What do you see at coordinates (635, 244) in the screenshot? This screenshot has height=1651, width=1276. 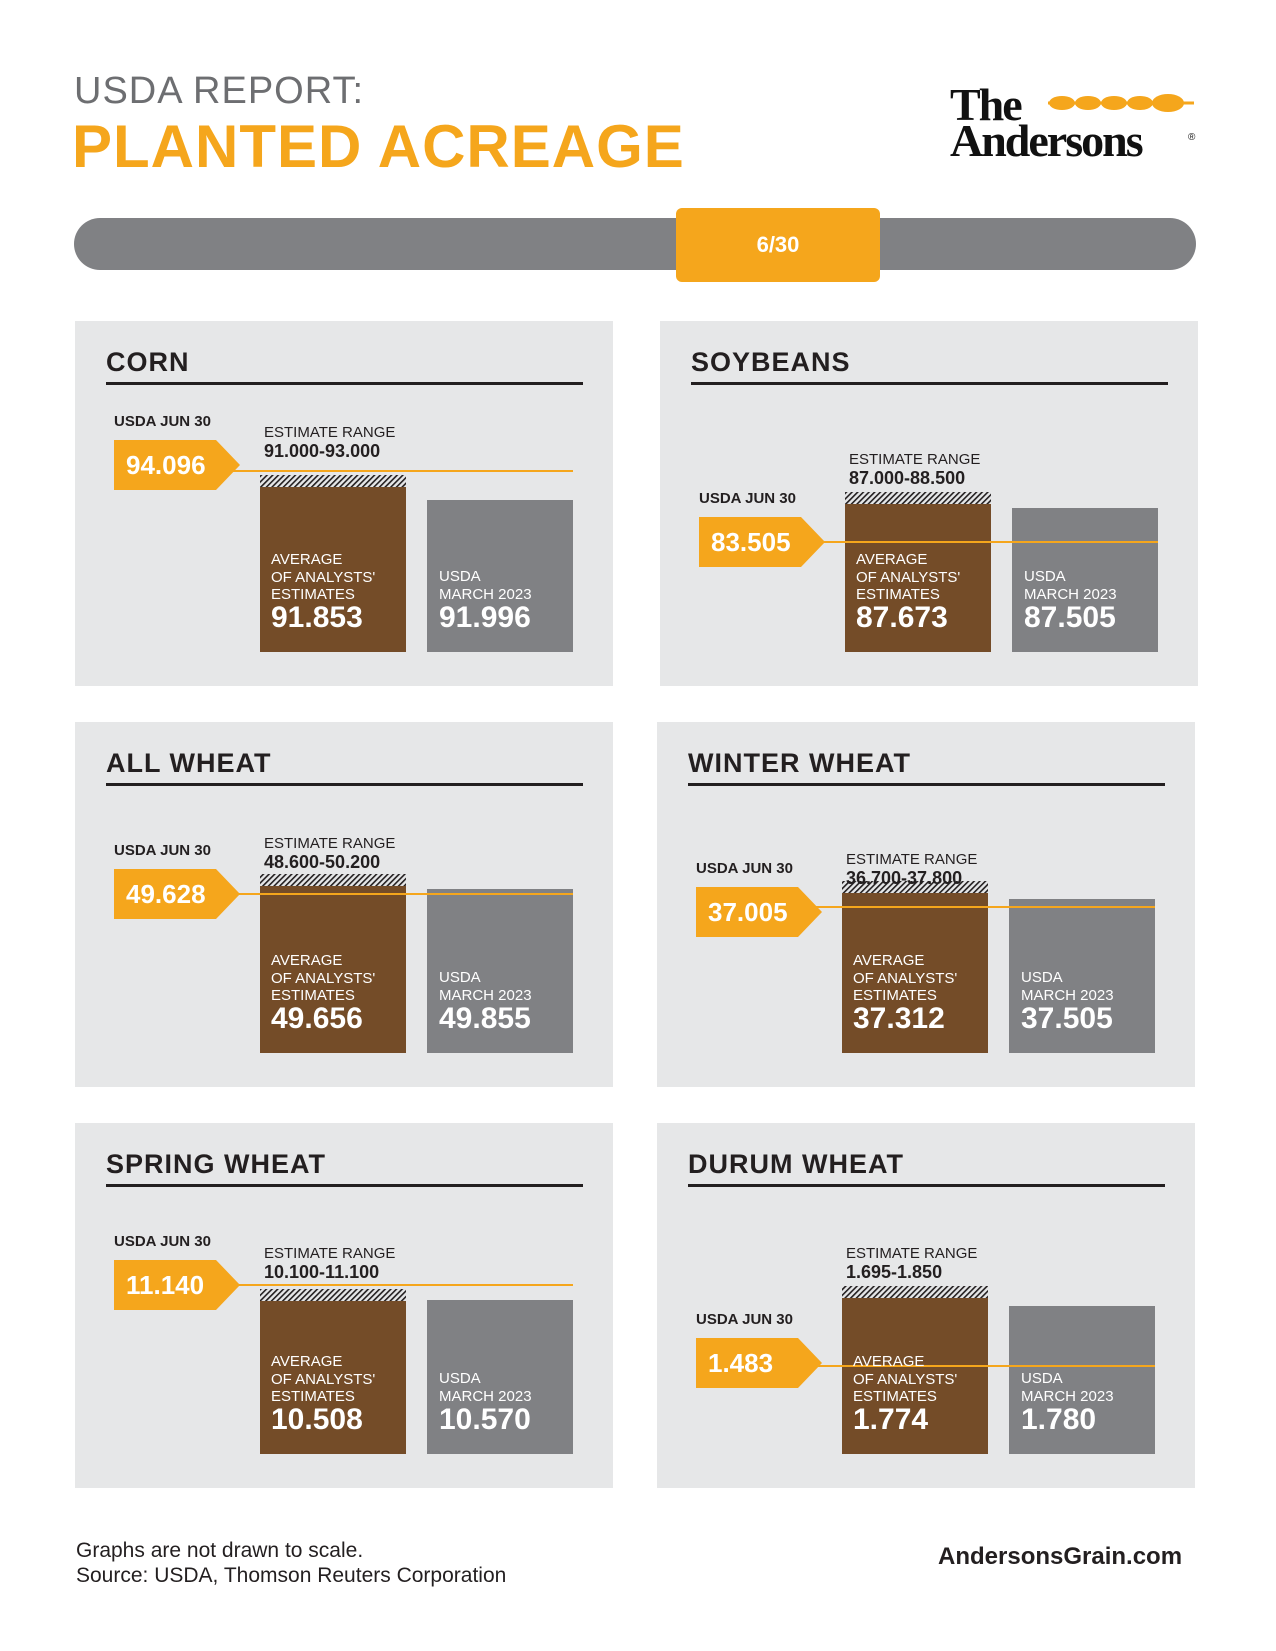 I see `timeline-bar` at bounding box center [635, 244].